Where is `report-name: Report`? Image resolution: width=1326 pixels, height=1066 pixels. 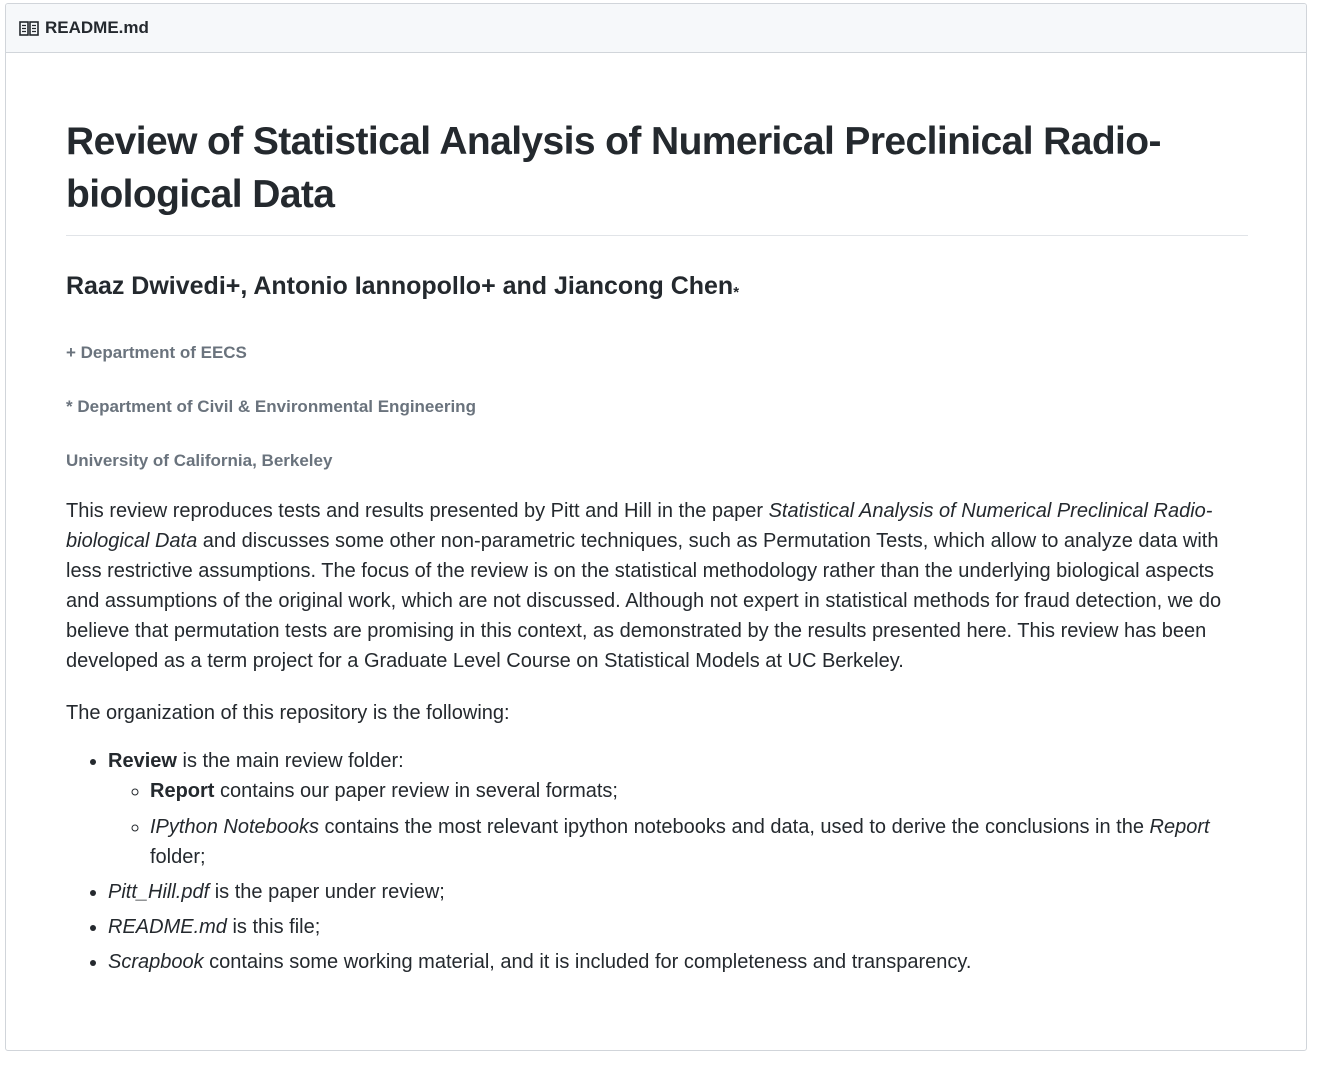 report-name: Report is located at coordinates (182, 791).